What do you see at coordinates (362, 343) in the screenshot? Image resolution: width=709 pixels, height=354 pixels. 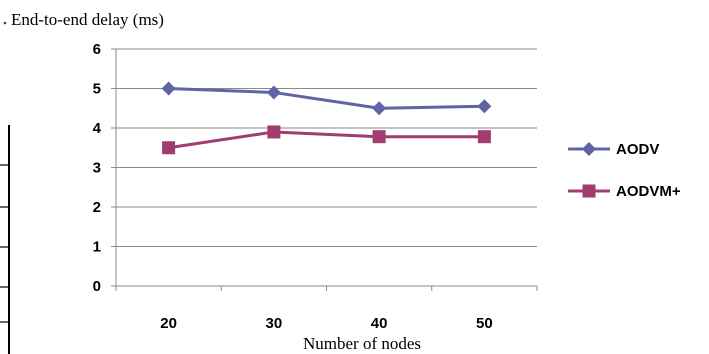 I see `x-axis-title: Number of nodes` at bounding box center [362, 343].